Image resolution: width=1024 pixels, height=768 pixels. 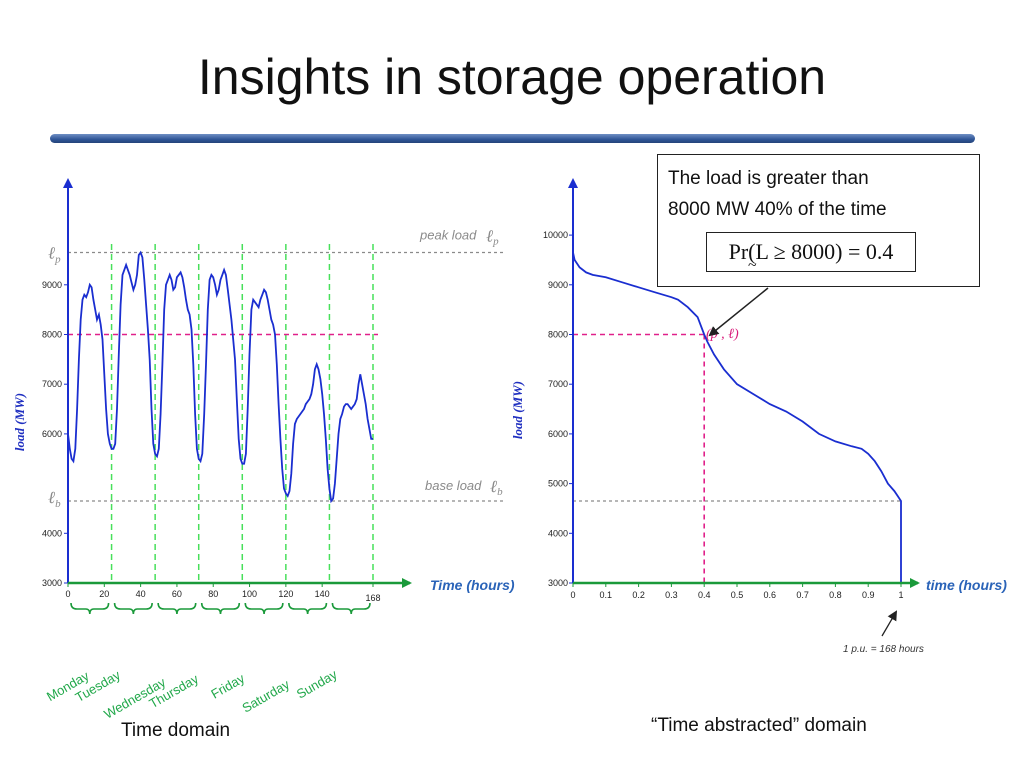 I want to click on left-y-tick-label: 7000, so click(x=52, y=384).